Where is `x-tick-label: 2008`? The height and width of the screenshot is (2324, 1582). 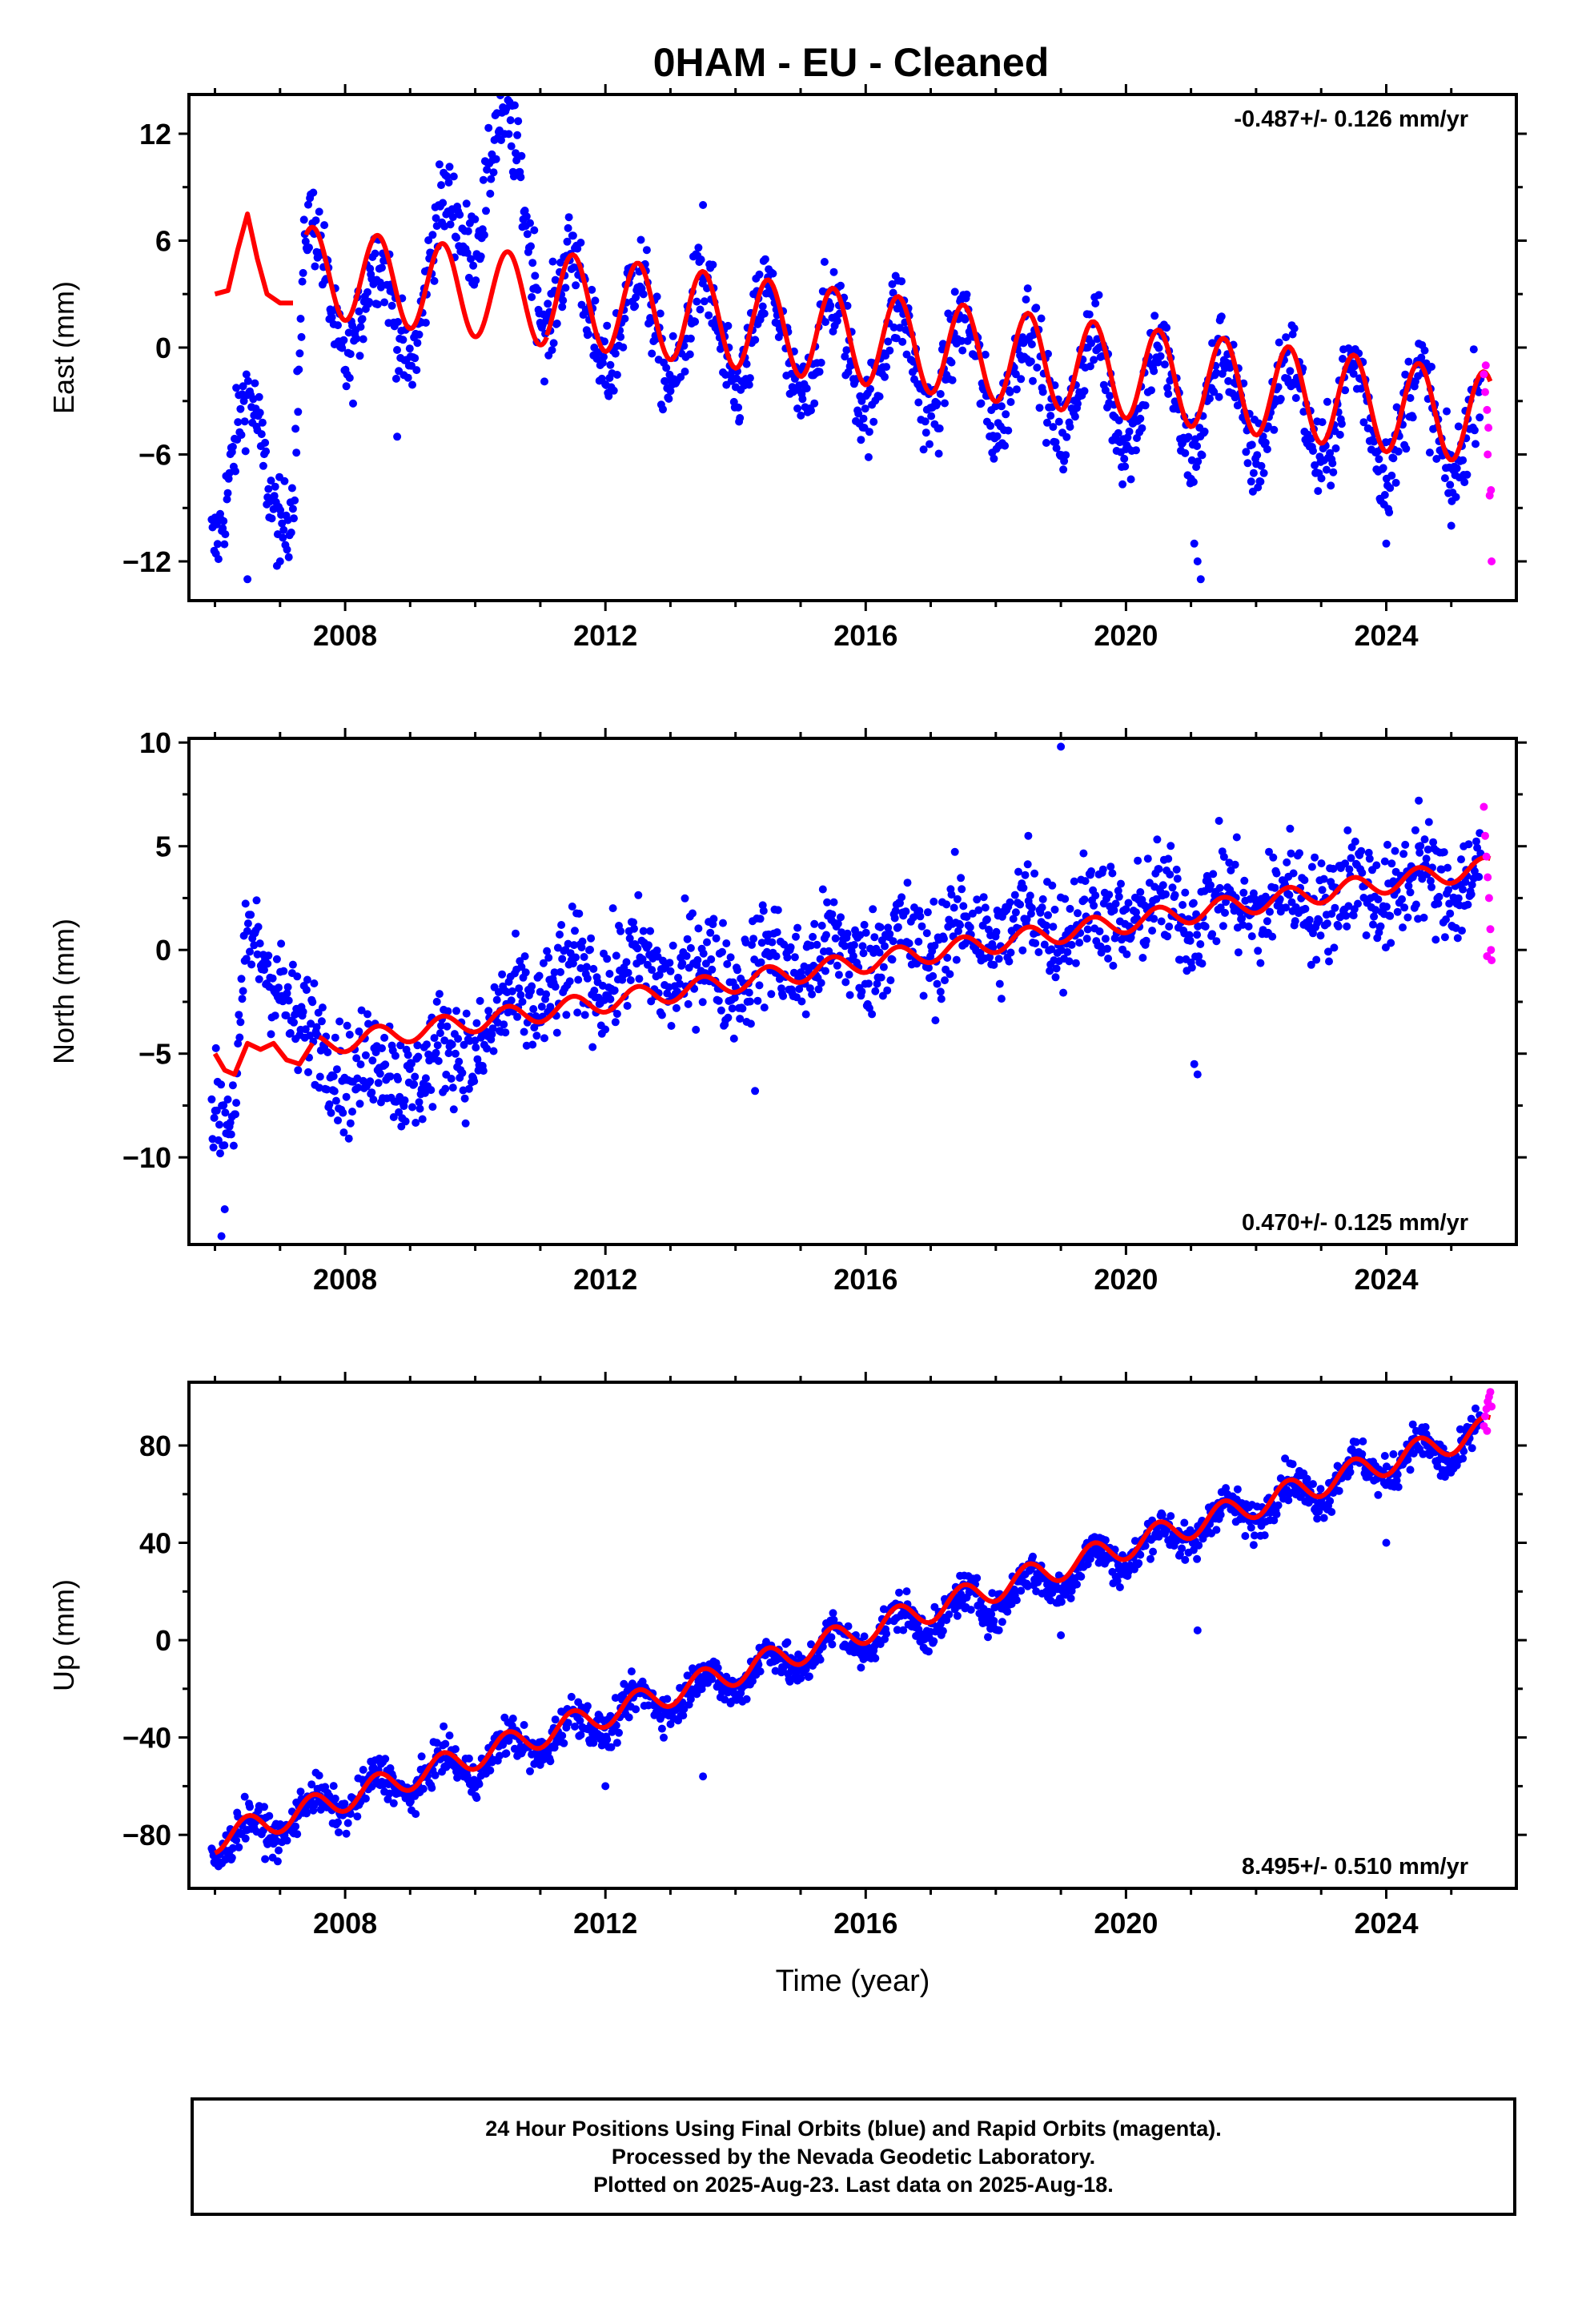
x-tick-label: 2008 is located at coordinates (345, 635).